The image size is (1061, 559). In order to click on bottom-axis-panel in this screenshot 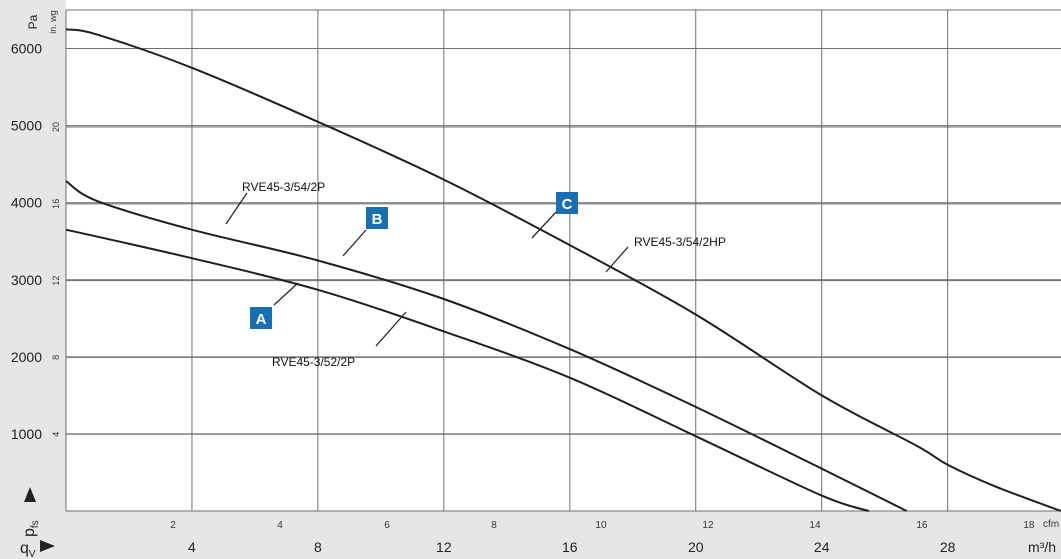, I will do `click(530, 535)`.